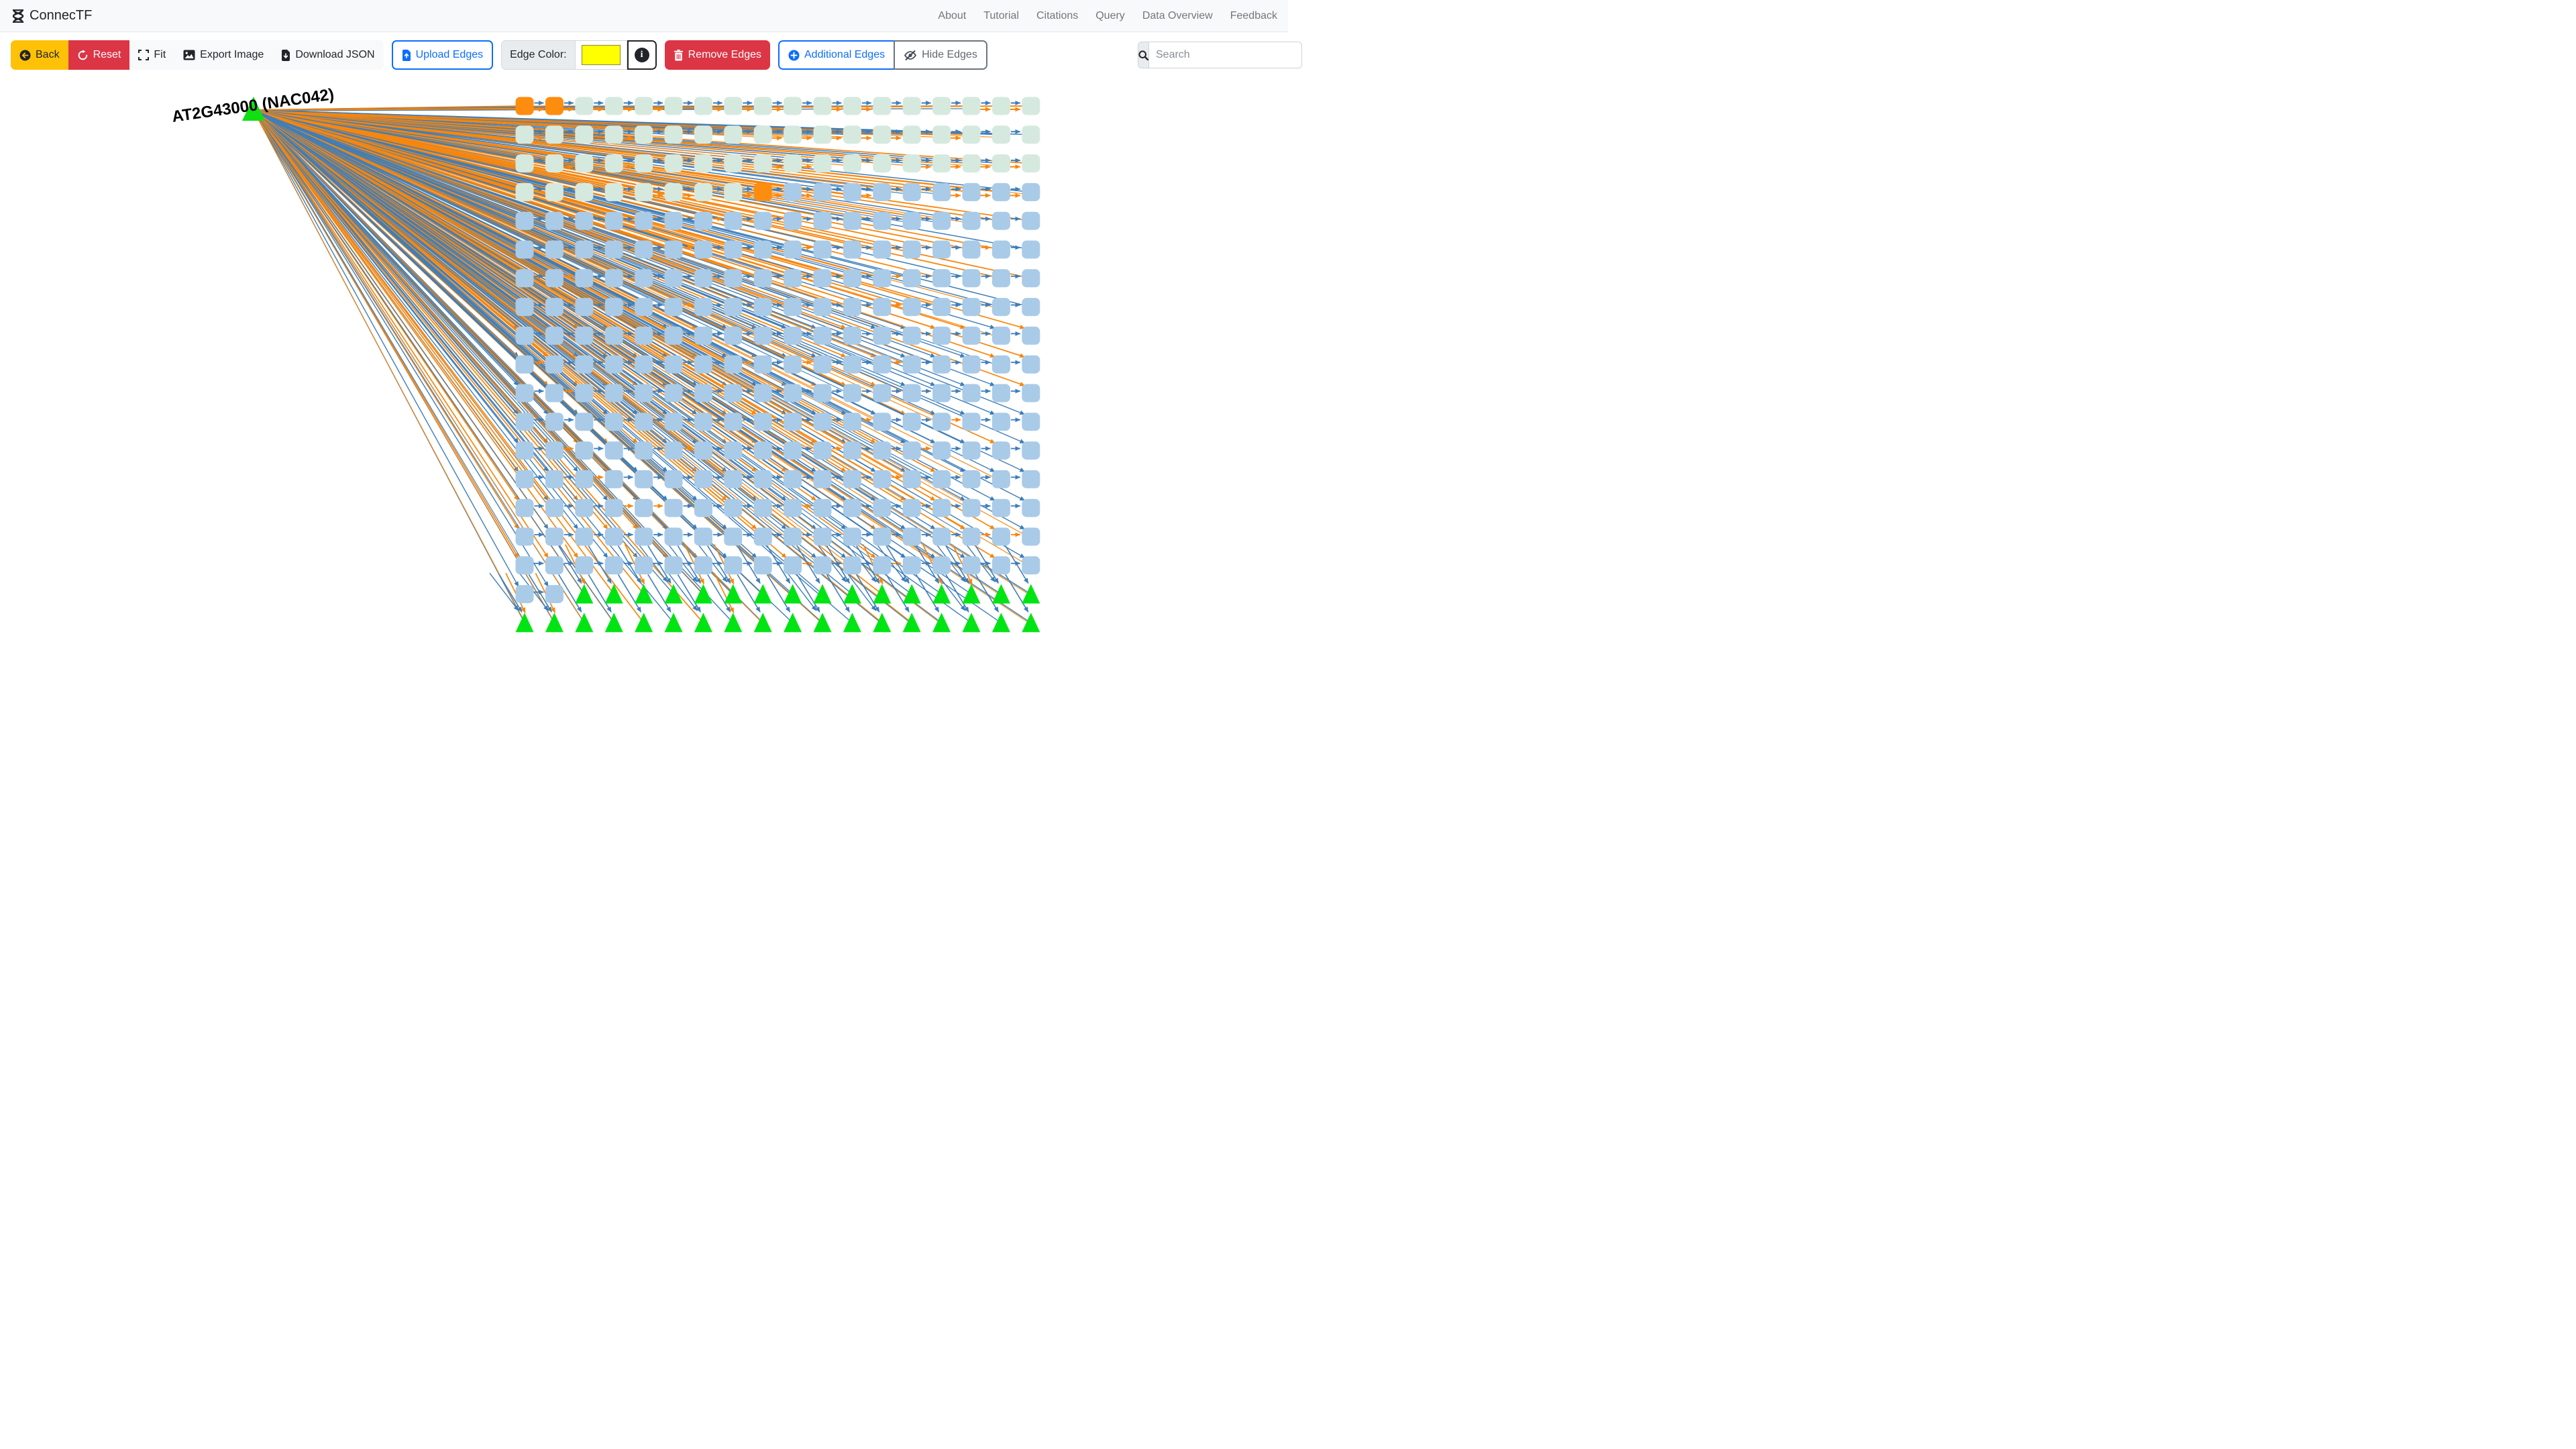 Image resolution: width=2576 pixels, height=1449 pixels. Describe the element at coordinates (253, 109) in the screenshot. I see `source-tf-node` at that location.